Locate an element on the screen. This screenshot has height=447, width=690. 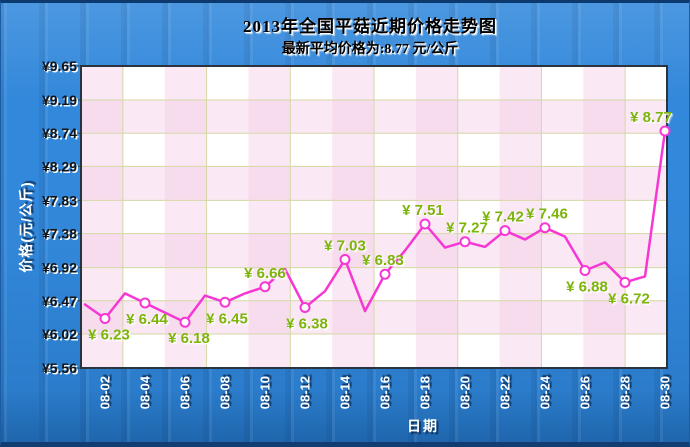
data-point-label: ¥ 6.45 is located at coordinates (227, 318).